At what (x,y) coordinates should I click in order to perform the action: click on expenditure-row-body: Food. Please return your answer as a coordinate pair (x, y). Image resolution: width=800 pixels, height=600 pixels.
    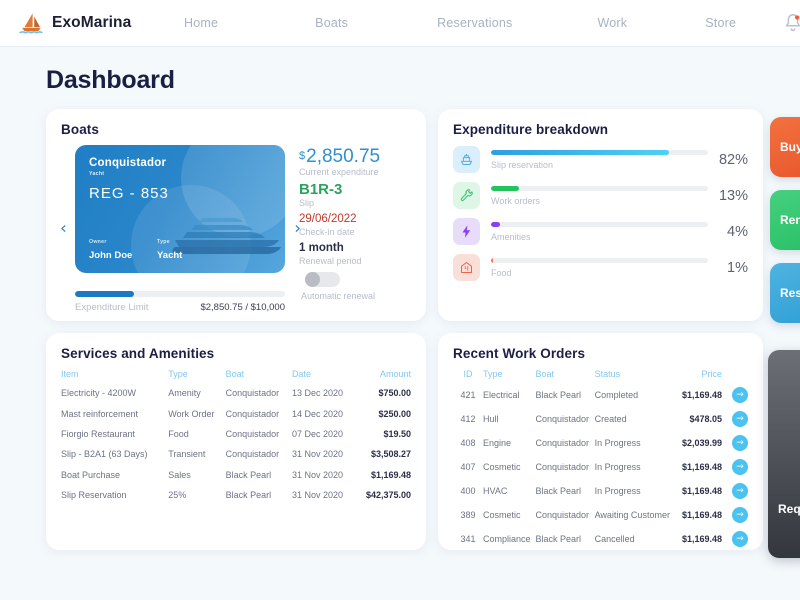
    Looking at the image, I should click on (599, 267).